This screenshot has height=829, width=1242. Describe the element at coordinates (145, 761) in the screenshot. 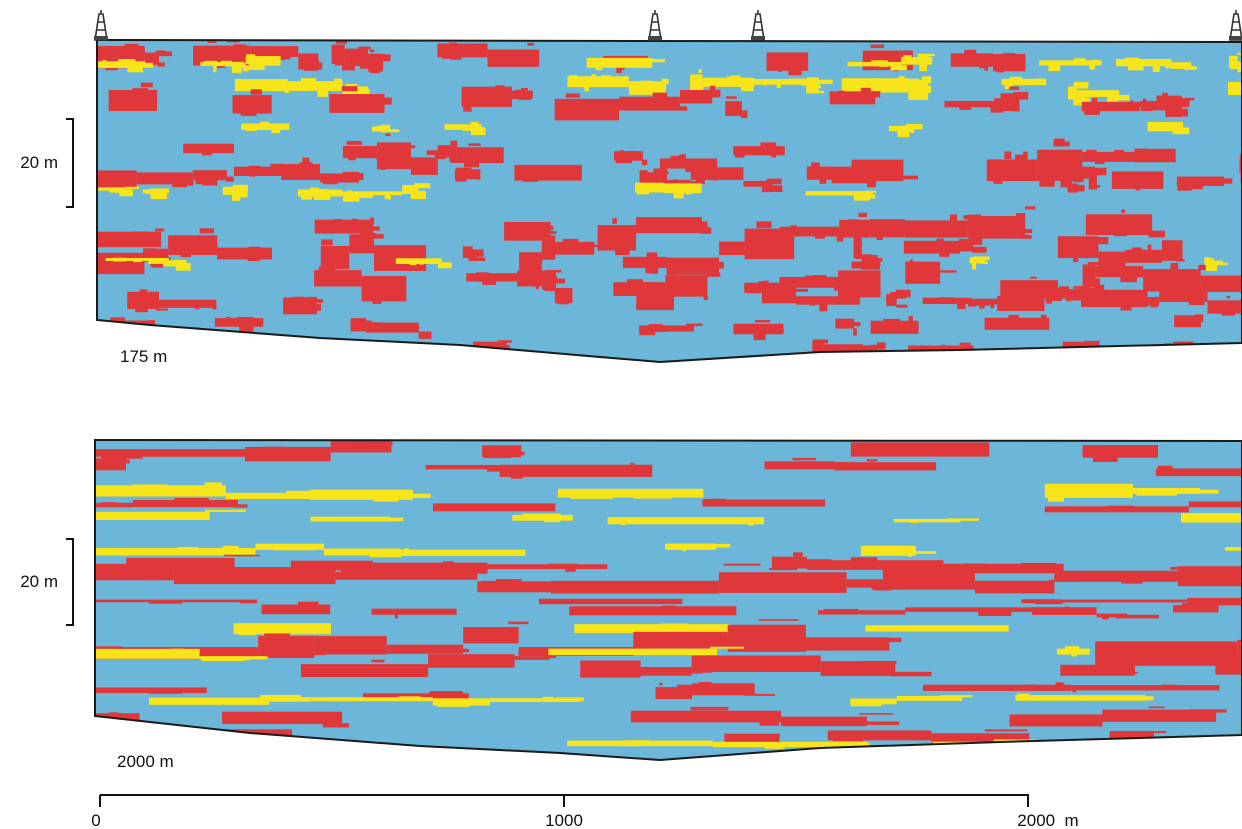

I see `section-label-2000m: 2000 m` at that location.